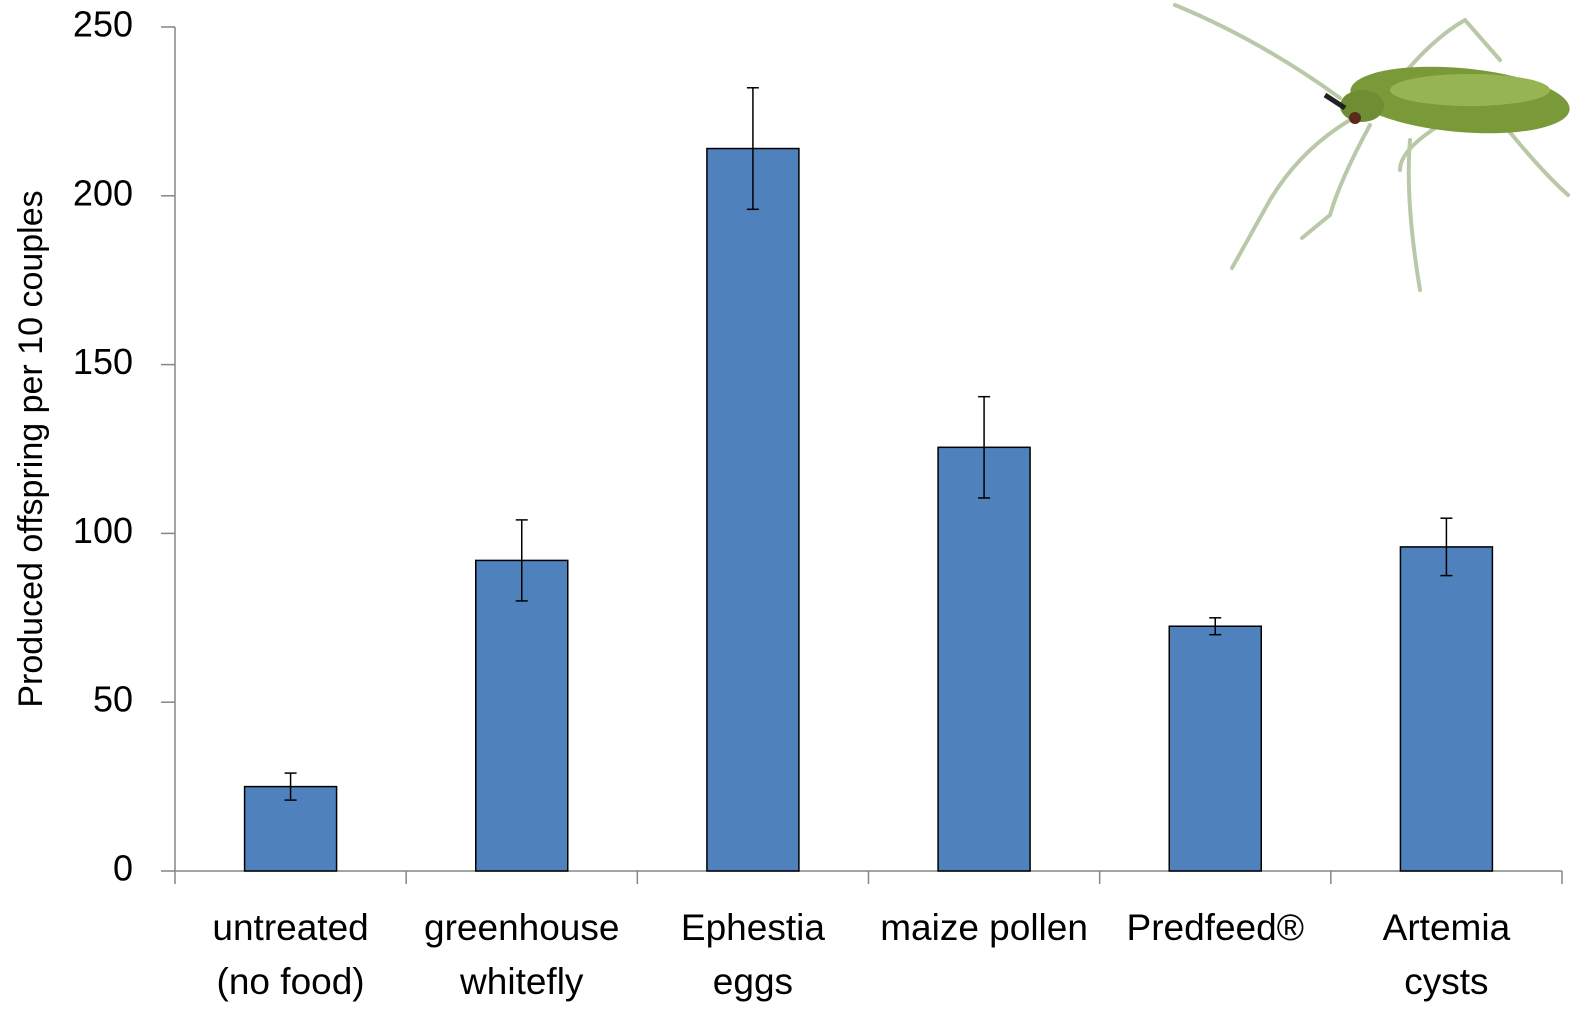 Image resolution: width=1573 pixels, height=1009 pixels. I want to click on x-tick-label-line: greenhouse, so click(521, 927).